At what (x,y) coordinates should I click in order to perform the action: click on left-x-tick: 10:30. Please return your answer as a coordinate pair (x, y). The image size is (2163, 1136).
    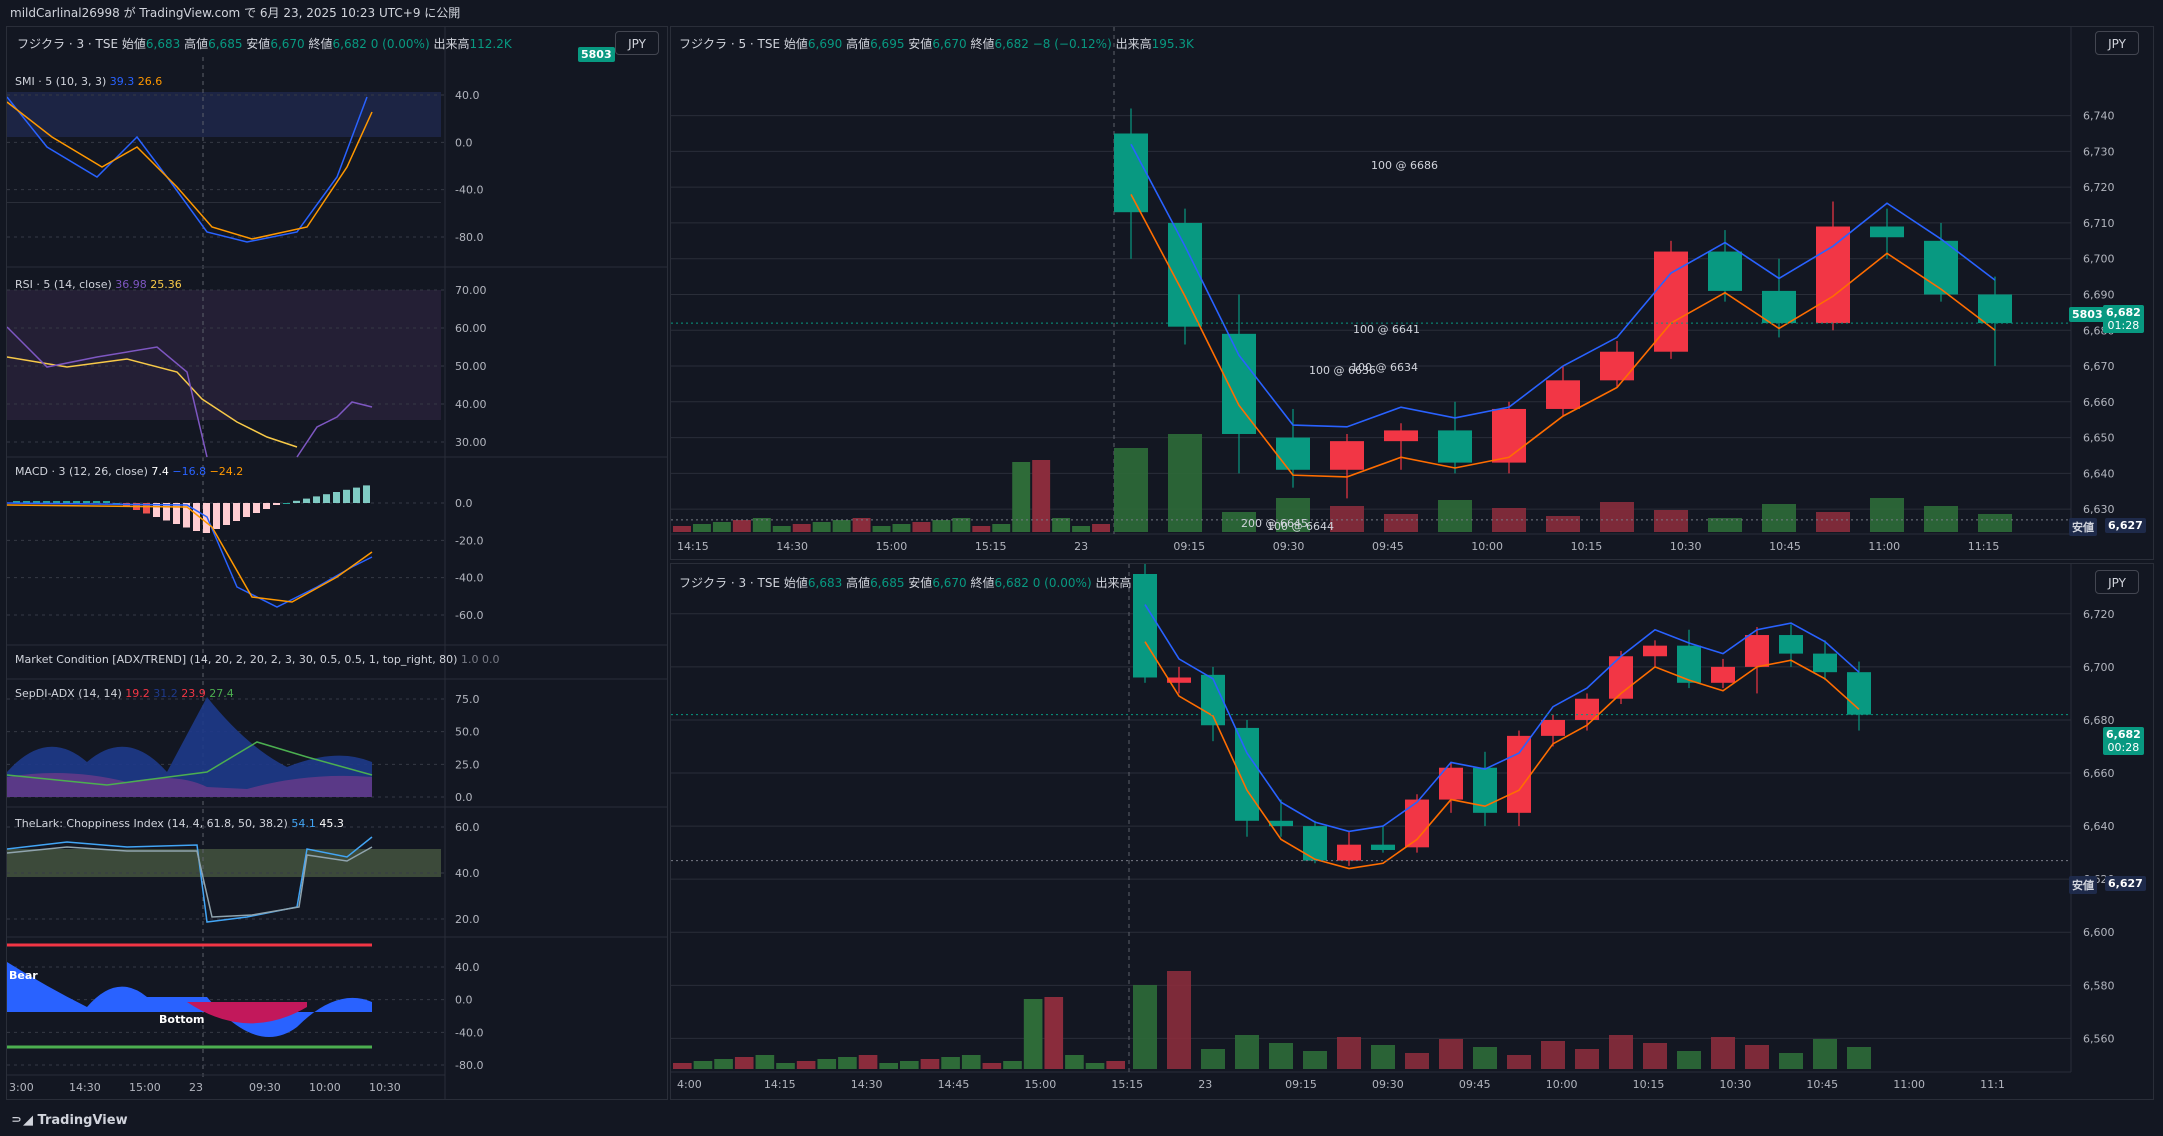
    Looking at the image, I should click on (385, 1087).